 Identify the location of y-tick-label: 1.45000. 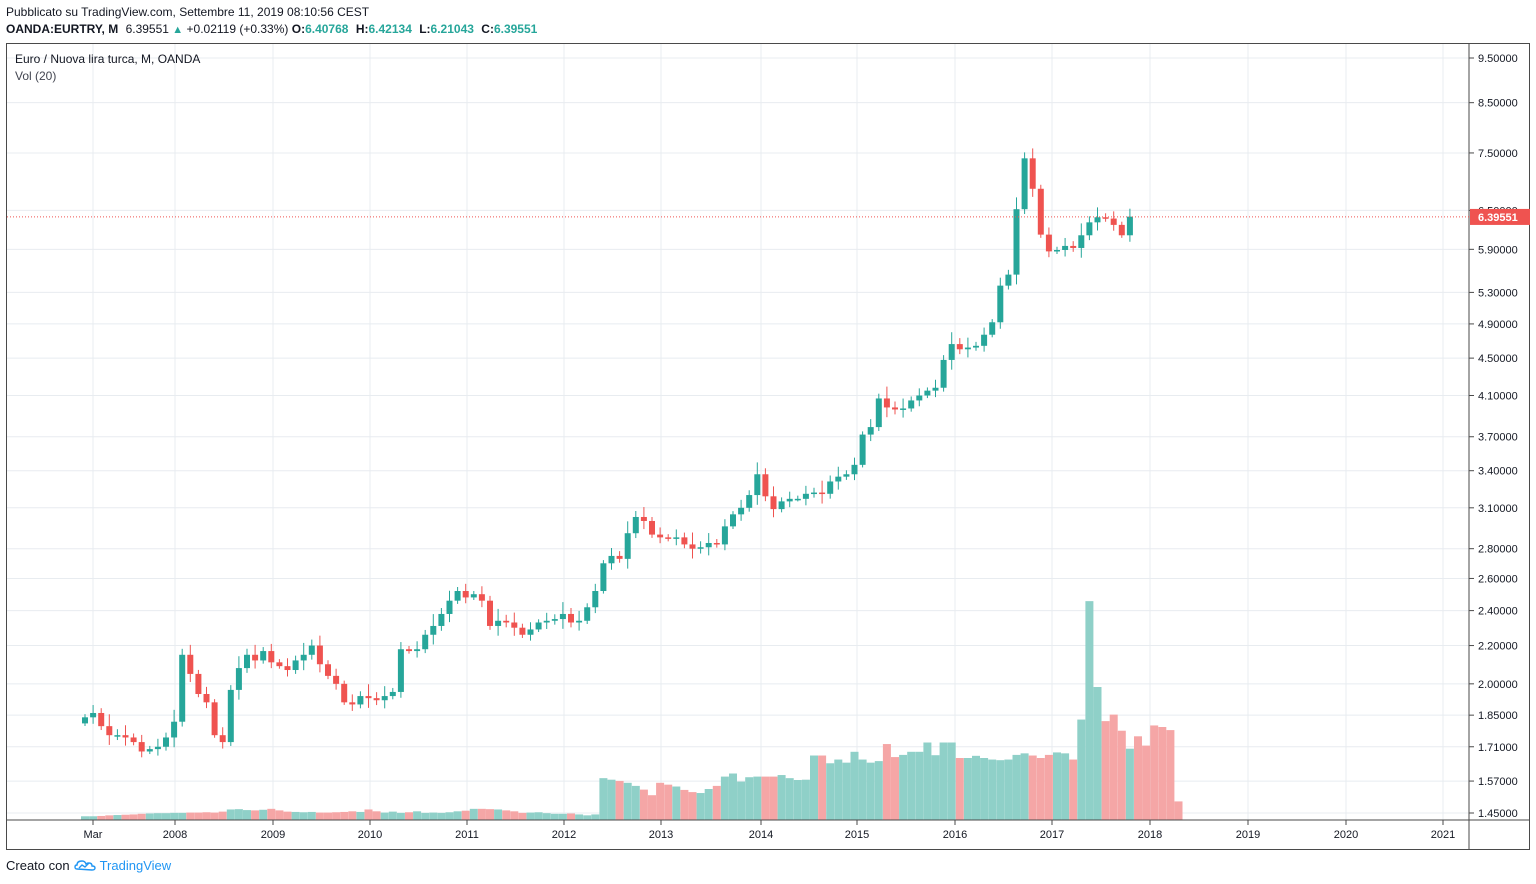
(1498, 814).